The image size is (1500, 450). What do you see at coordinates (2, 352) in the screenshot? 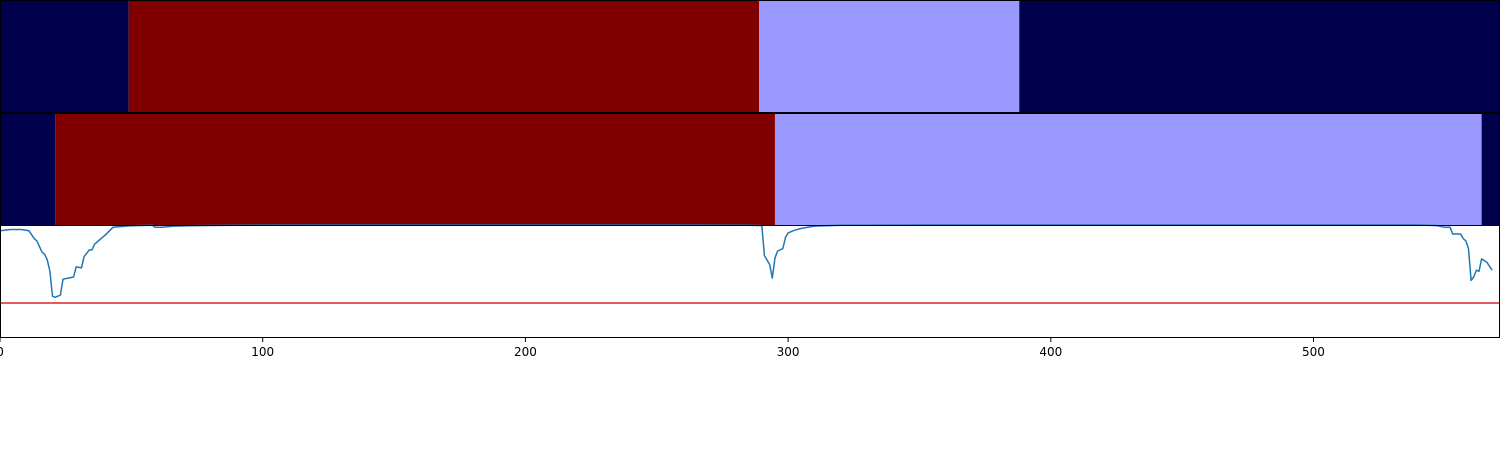
I see `x-tick-label-0: 0` at bounding box center [2, 352].